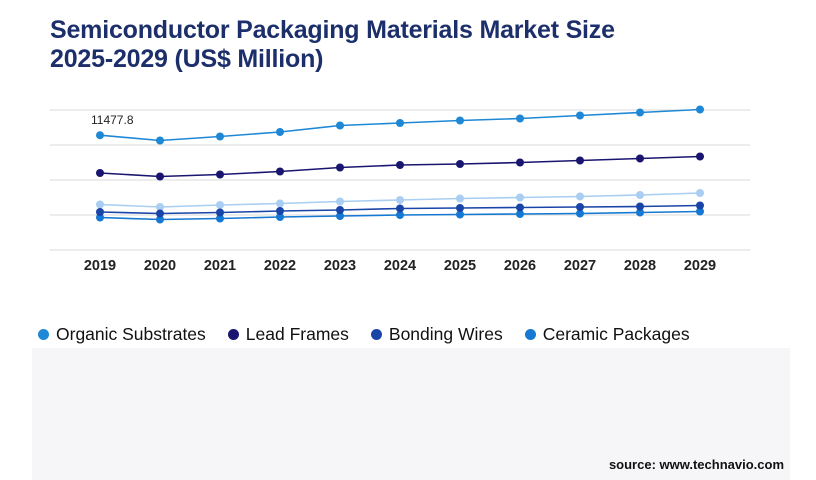 The width and height of the screenshot is (816, 480). I want to click on data-label: 11477.8, so click(112, 120).